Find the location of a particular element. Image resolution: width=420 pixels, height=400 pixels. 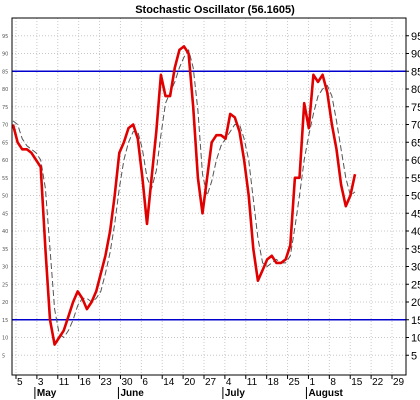

x-tick-label: 18 is located at coordinates (274, 382).